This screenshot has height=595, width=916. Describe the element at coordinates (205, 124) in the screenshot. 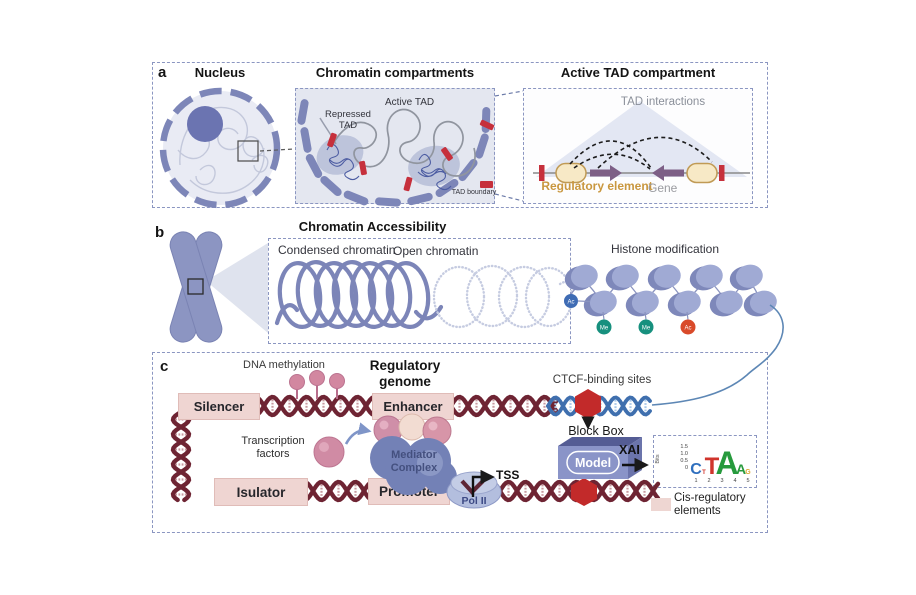

I see `nucleolus` at that location.